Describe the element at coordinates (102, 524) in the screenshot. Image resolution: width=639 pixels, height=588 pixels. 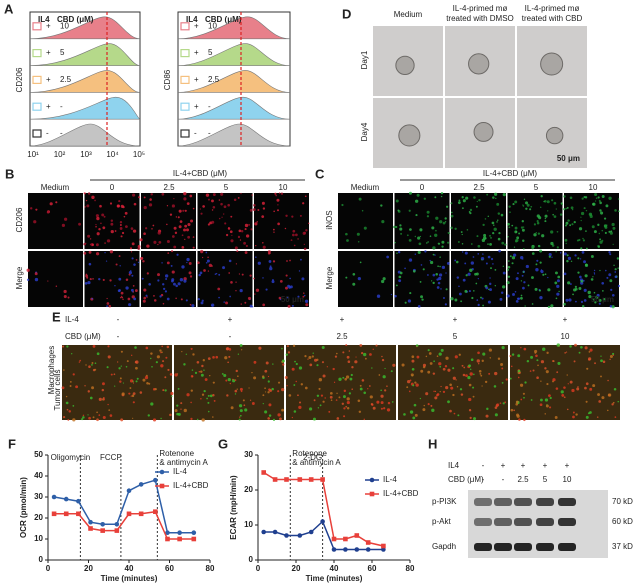
I see `point` at that location.